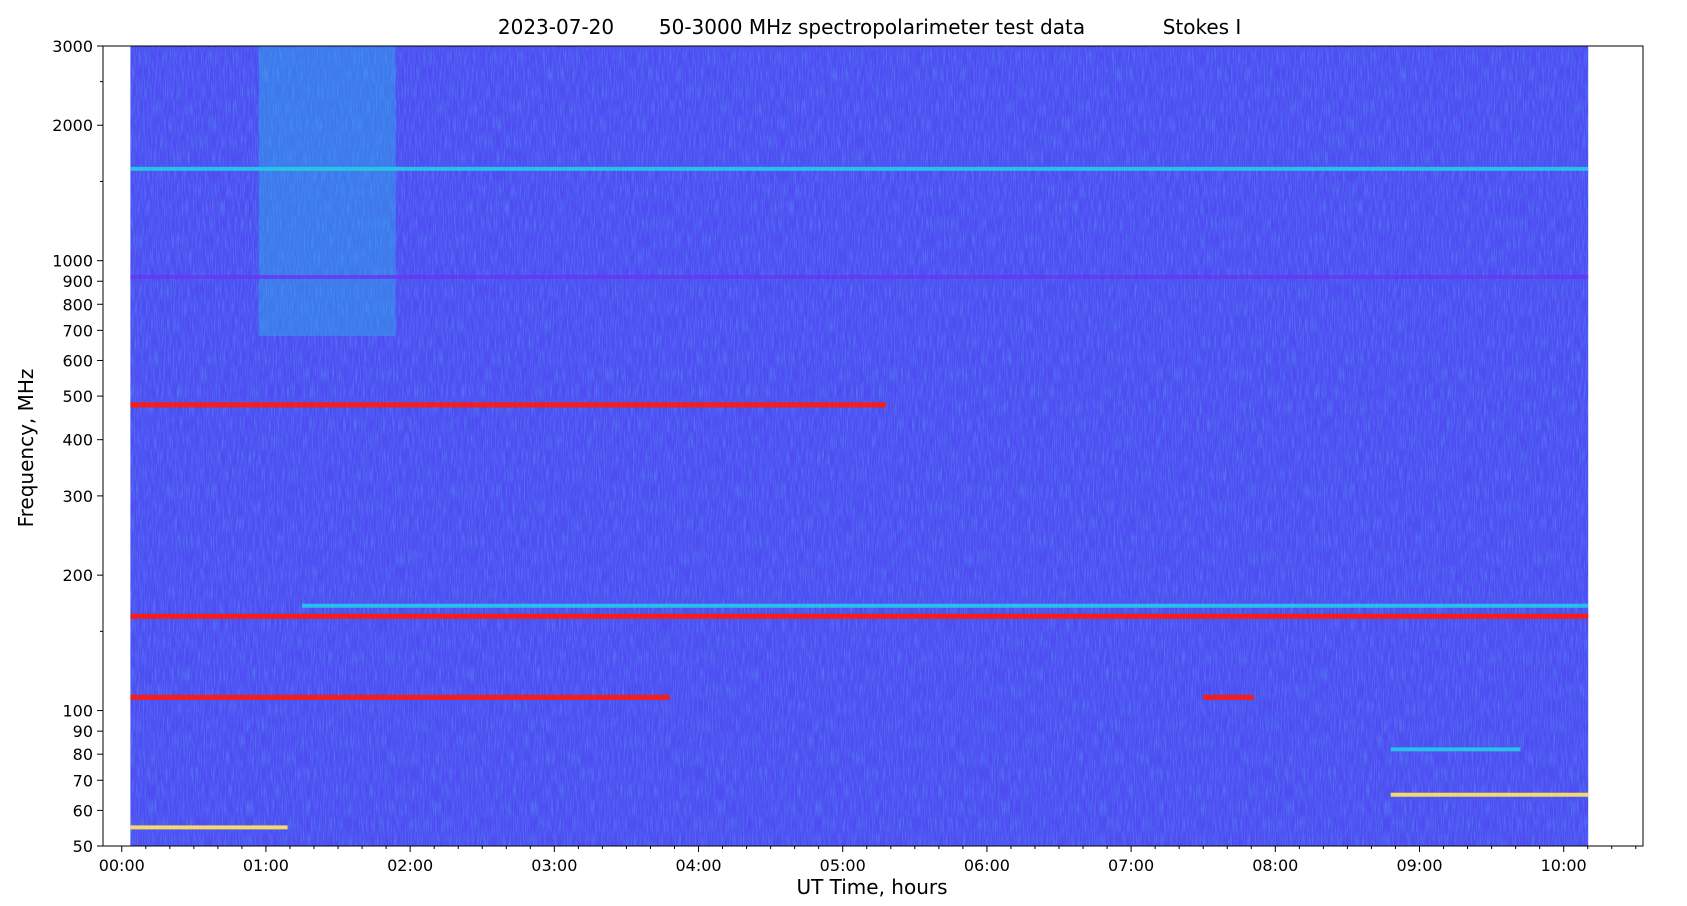 The height and width of the screenshot is (906, 1687). I want to click on y-tick-label-10: 600, so click(77, 360).